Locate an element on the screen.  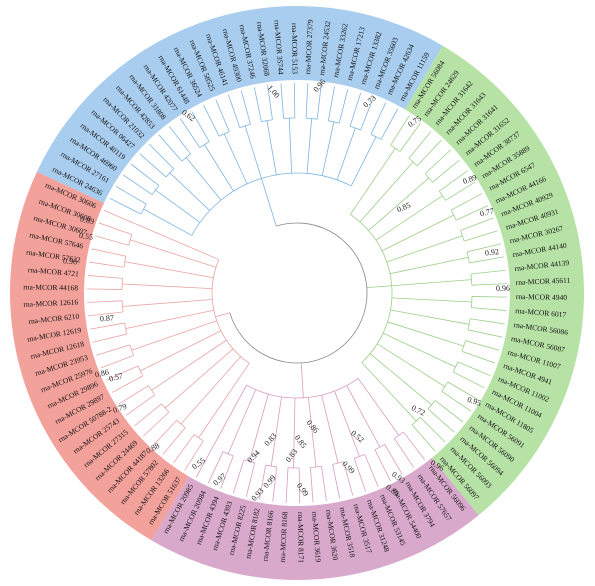
bootstrap-value: 0.72 is located at coordinates (418, 410).